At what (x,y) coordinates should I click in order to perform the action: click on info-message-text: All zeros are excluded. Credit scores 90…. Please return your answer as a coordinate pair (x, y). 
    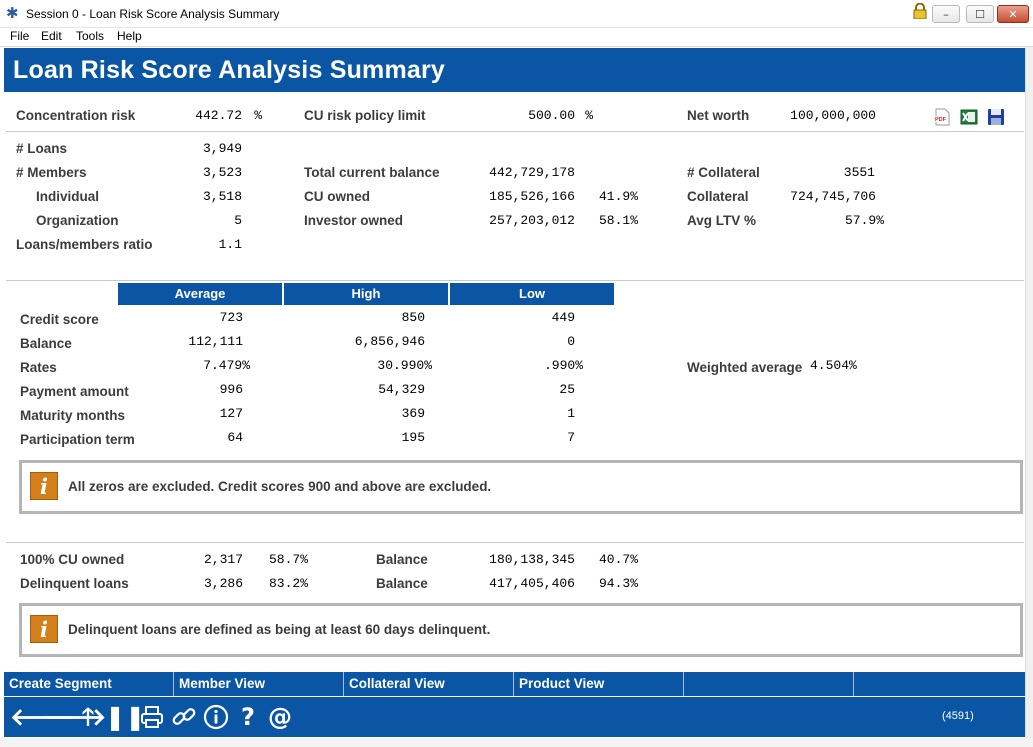
    Looking at the image, I should click on (280, 486).